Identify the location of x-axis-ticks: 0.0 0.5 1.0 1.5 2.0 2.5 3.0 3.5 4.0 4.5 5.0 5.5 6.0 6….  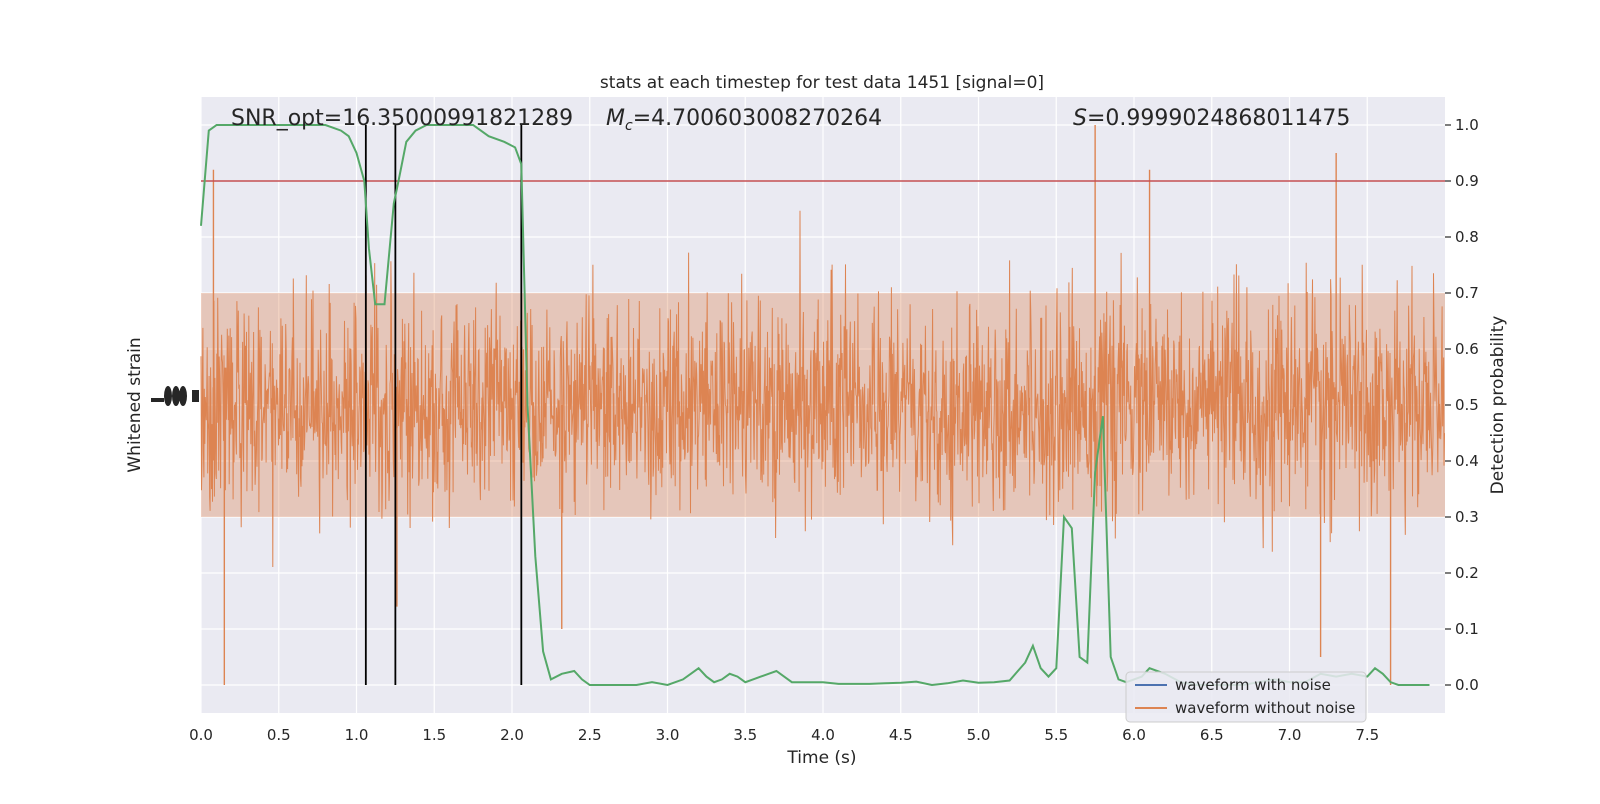
(784, 735).